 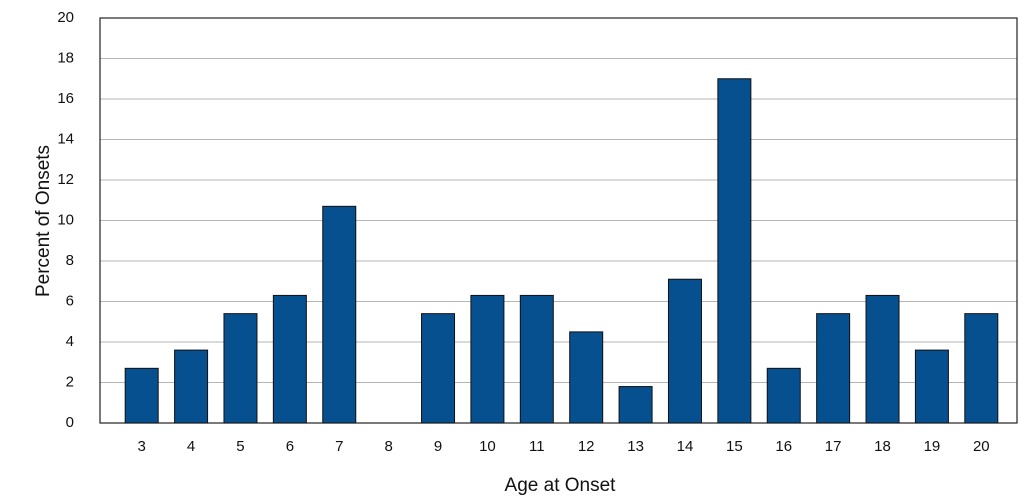 I want to click on x-tick-label: 7, so click(x=339, y=446).